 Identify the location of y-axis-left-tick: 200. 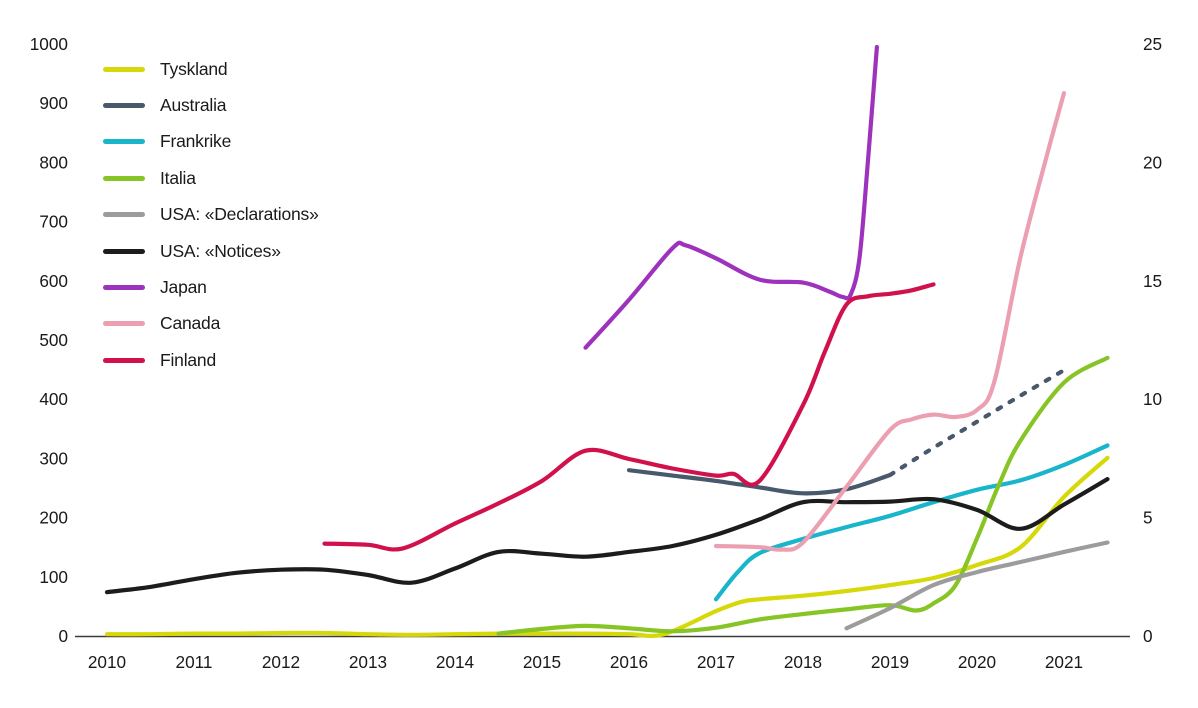
(53, 518).